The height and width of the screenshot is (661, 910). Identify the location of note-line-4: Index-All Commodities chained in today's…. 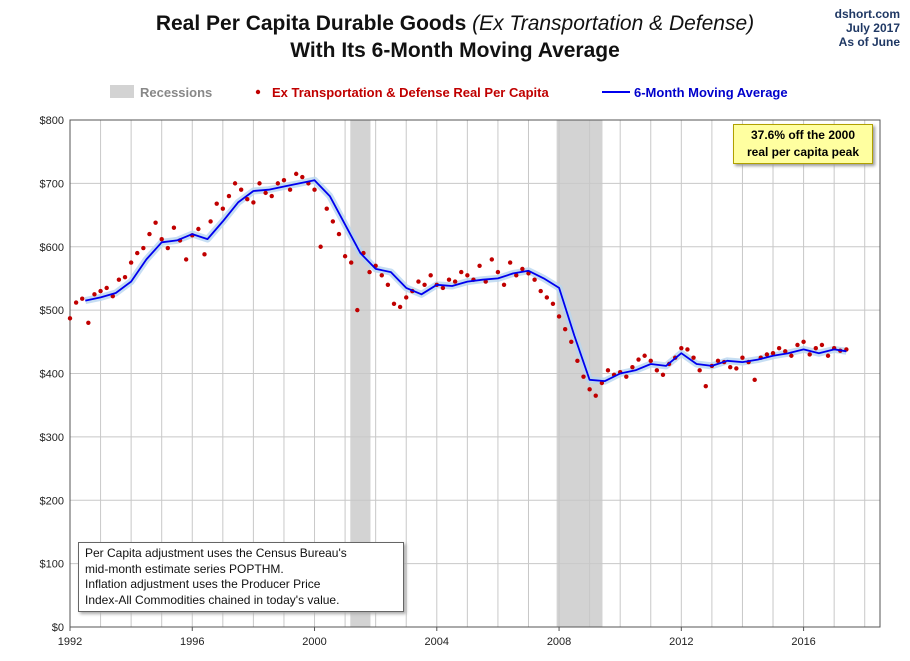
(212, 599).